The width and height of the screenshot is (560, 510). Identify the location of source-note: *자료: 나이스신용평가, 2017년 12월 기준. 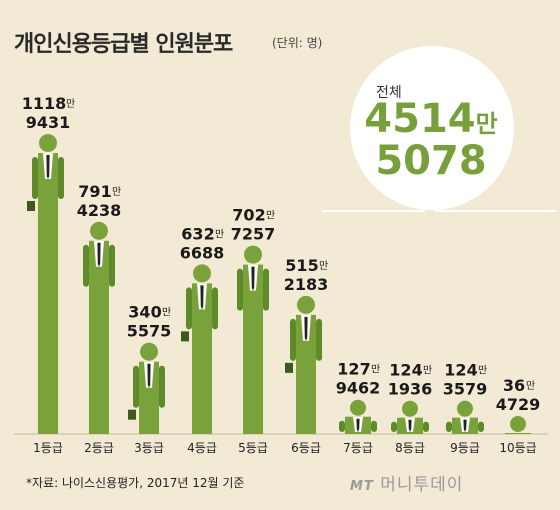
(135, 483).